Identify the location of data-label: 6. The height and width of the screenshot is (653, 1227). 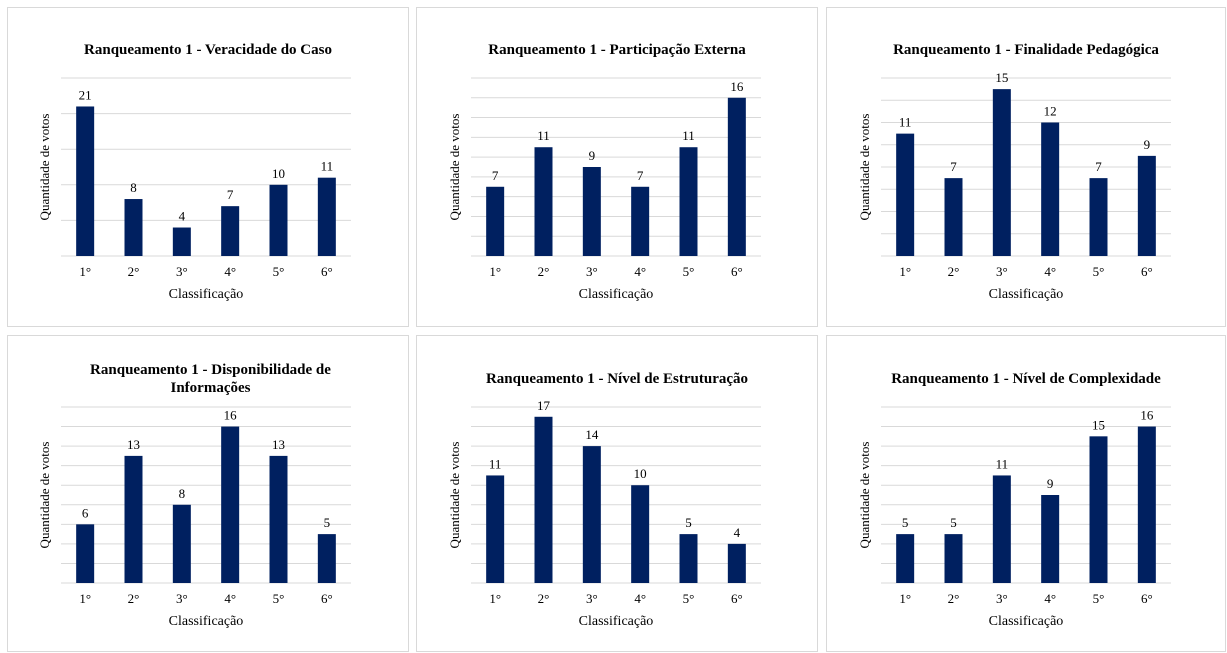
(85, 512).